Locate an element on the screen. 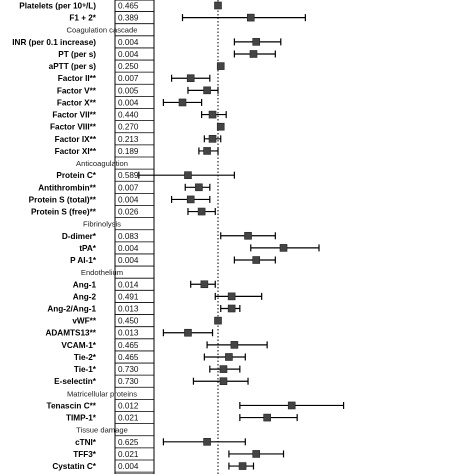 The width and height of the screenshot is (474, 474). group-header: Anticoagulation is located at coordinates (115, 164).